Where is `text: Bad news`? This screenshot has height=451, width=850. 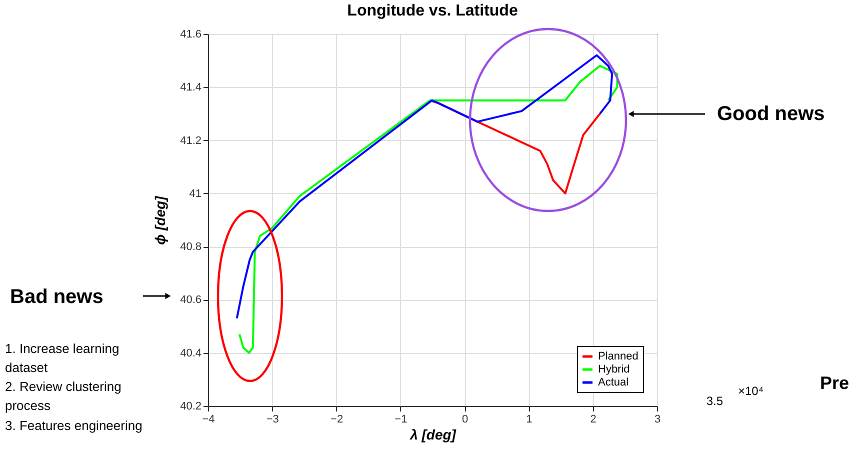
text: Bad news is located at coordinates (57, 297).